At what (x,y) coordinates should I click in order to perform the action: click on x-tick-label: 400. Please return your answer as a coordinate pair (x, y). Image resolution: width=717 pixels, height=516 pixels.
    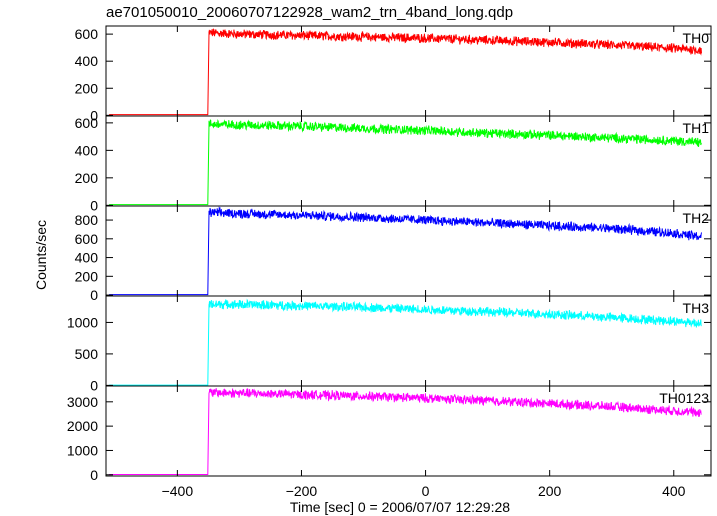
    Looking at the image, I should click on (674, 491).